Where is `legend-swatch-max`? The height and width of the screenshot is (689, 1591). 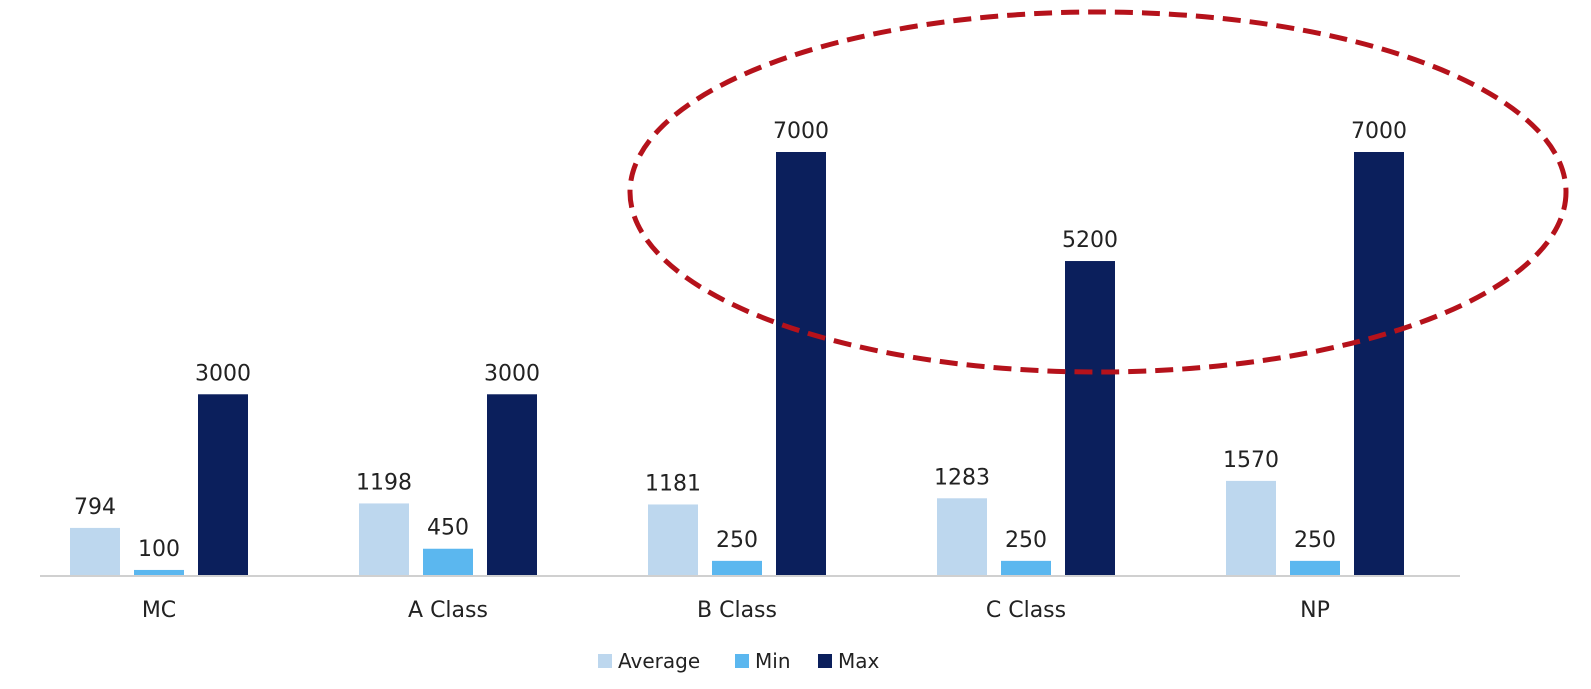 legend-swatch-max is located at coordinates (825, 661).